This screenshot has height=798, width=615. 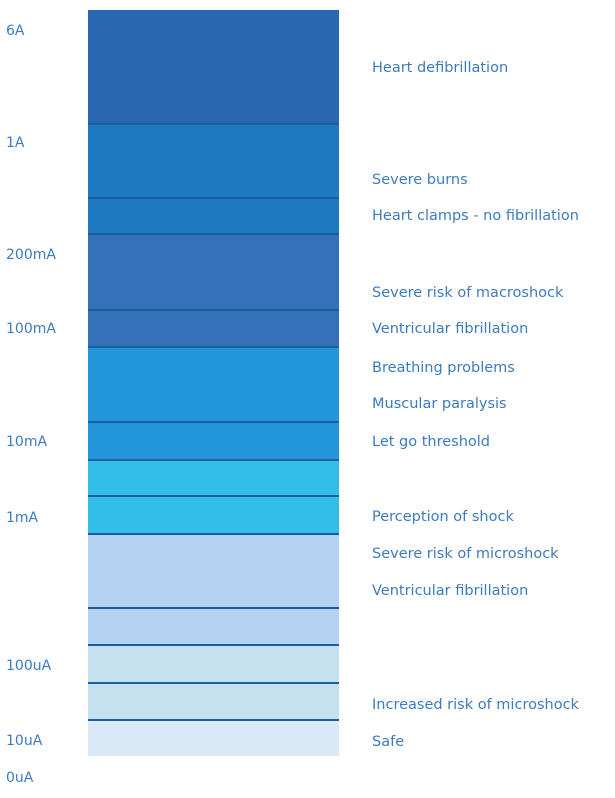 What do you see at coordinates (443, 368) in the screenshot?
I see `effect-breathing-problems: Breathing problems` at bounding box center [443, 368].